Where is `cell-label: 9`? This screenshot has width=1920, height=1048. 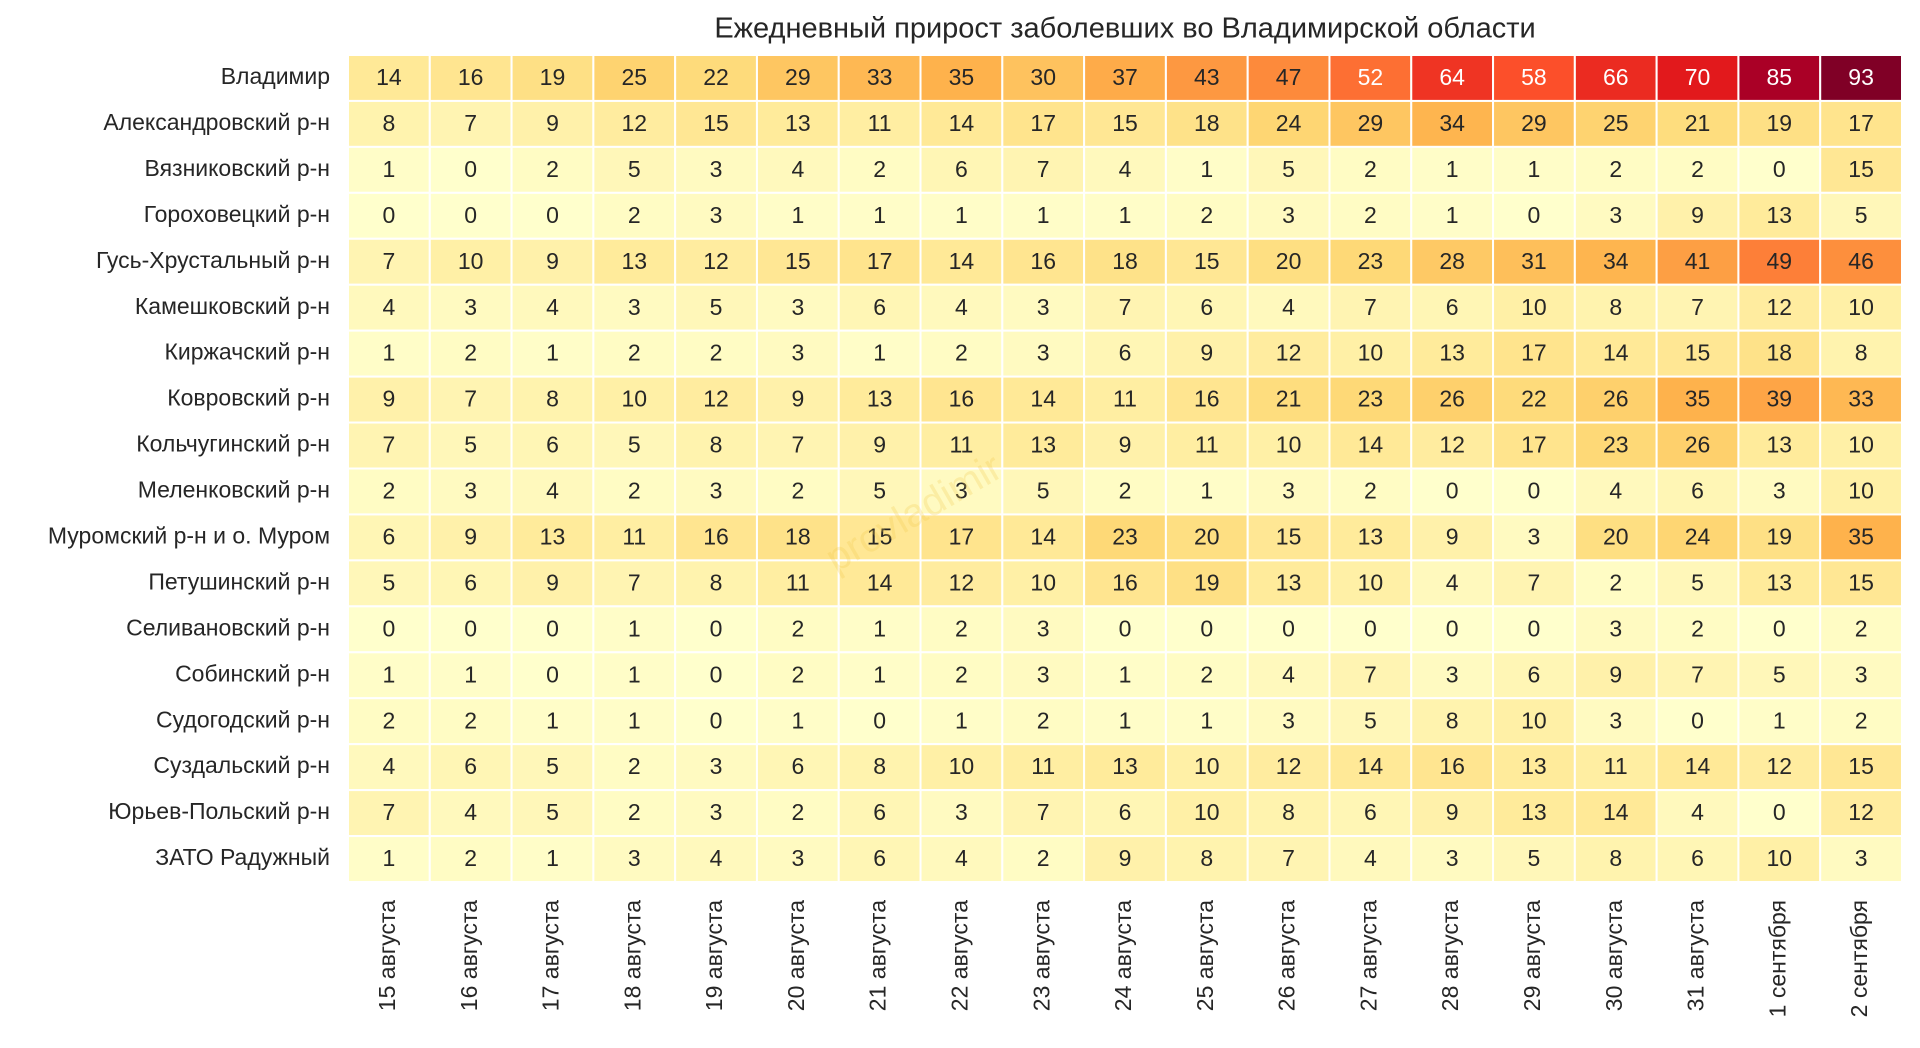
cell-label: 9 is located at coordinates (1452, 536).